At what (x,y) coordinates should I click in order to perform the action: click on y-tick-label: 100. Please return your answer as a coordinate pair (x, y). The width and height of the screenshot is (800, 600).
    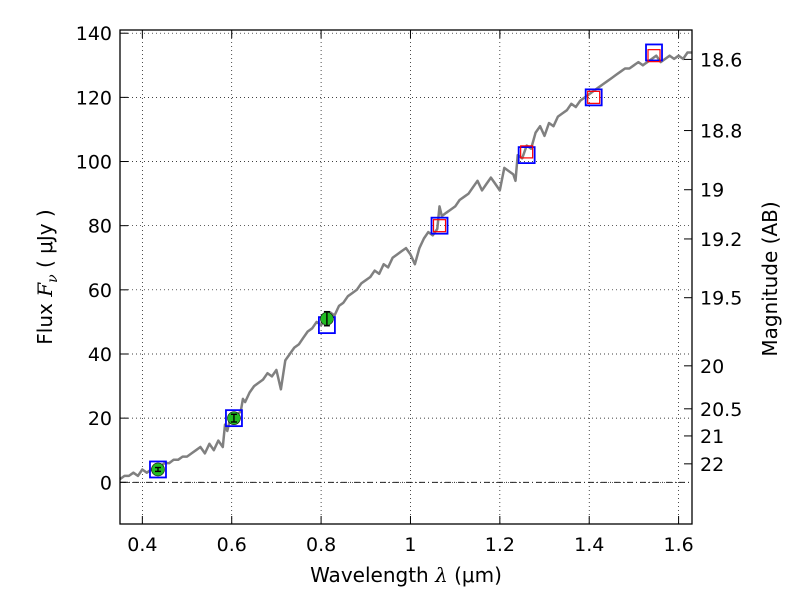
    Looking at the image, I should click on (94, 163).